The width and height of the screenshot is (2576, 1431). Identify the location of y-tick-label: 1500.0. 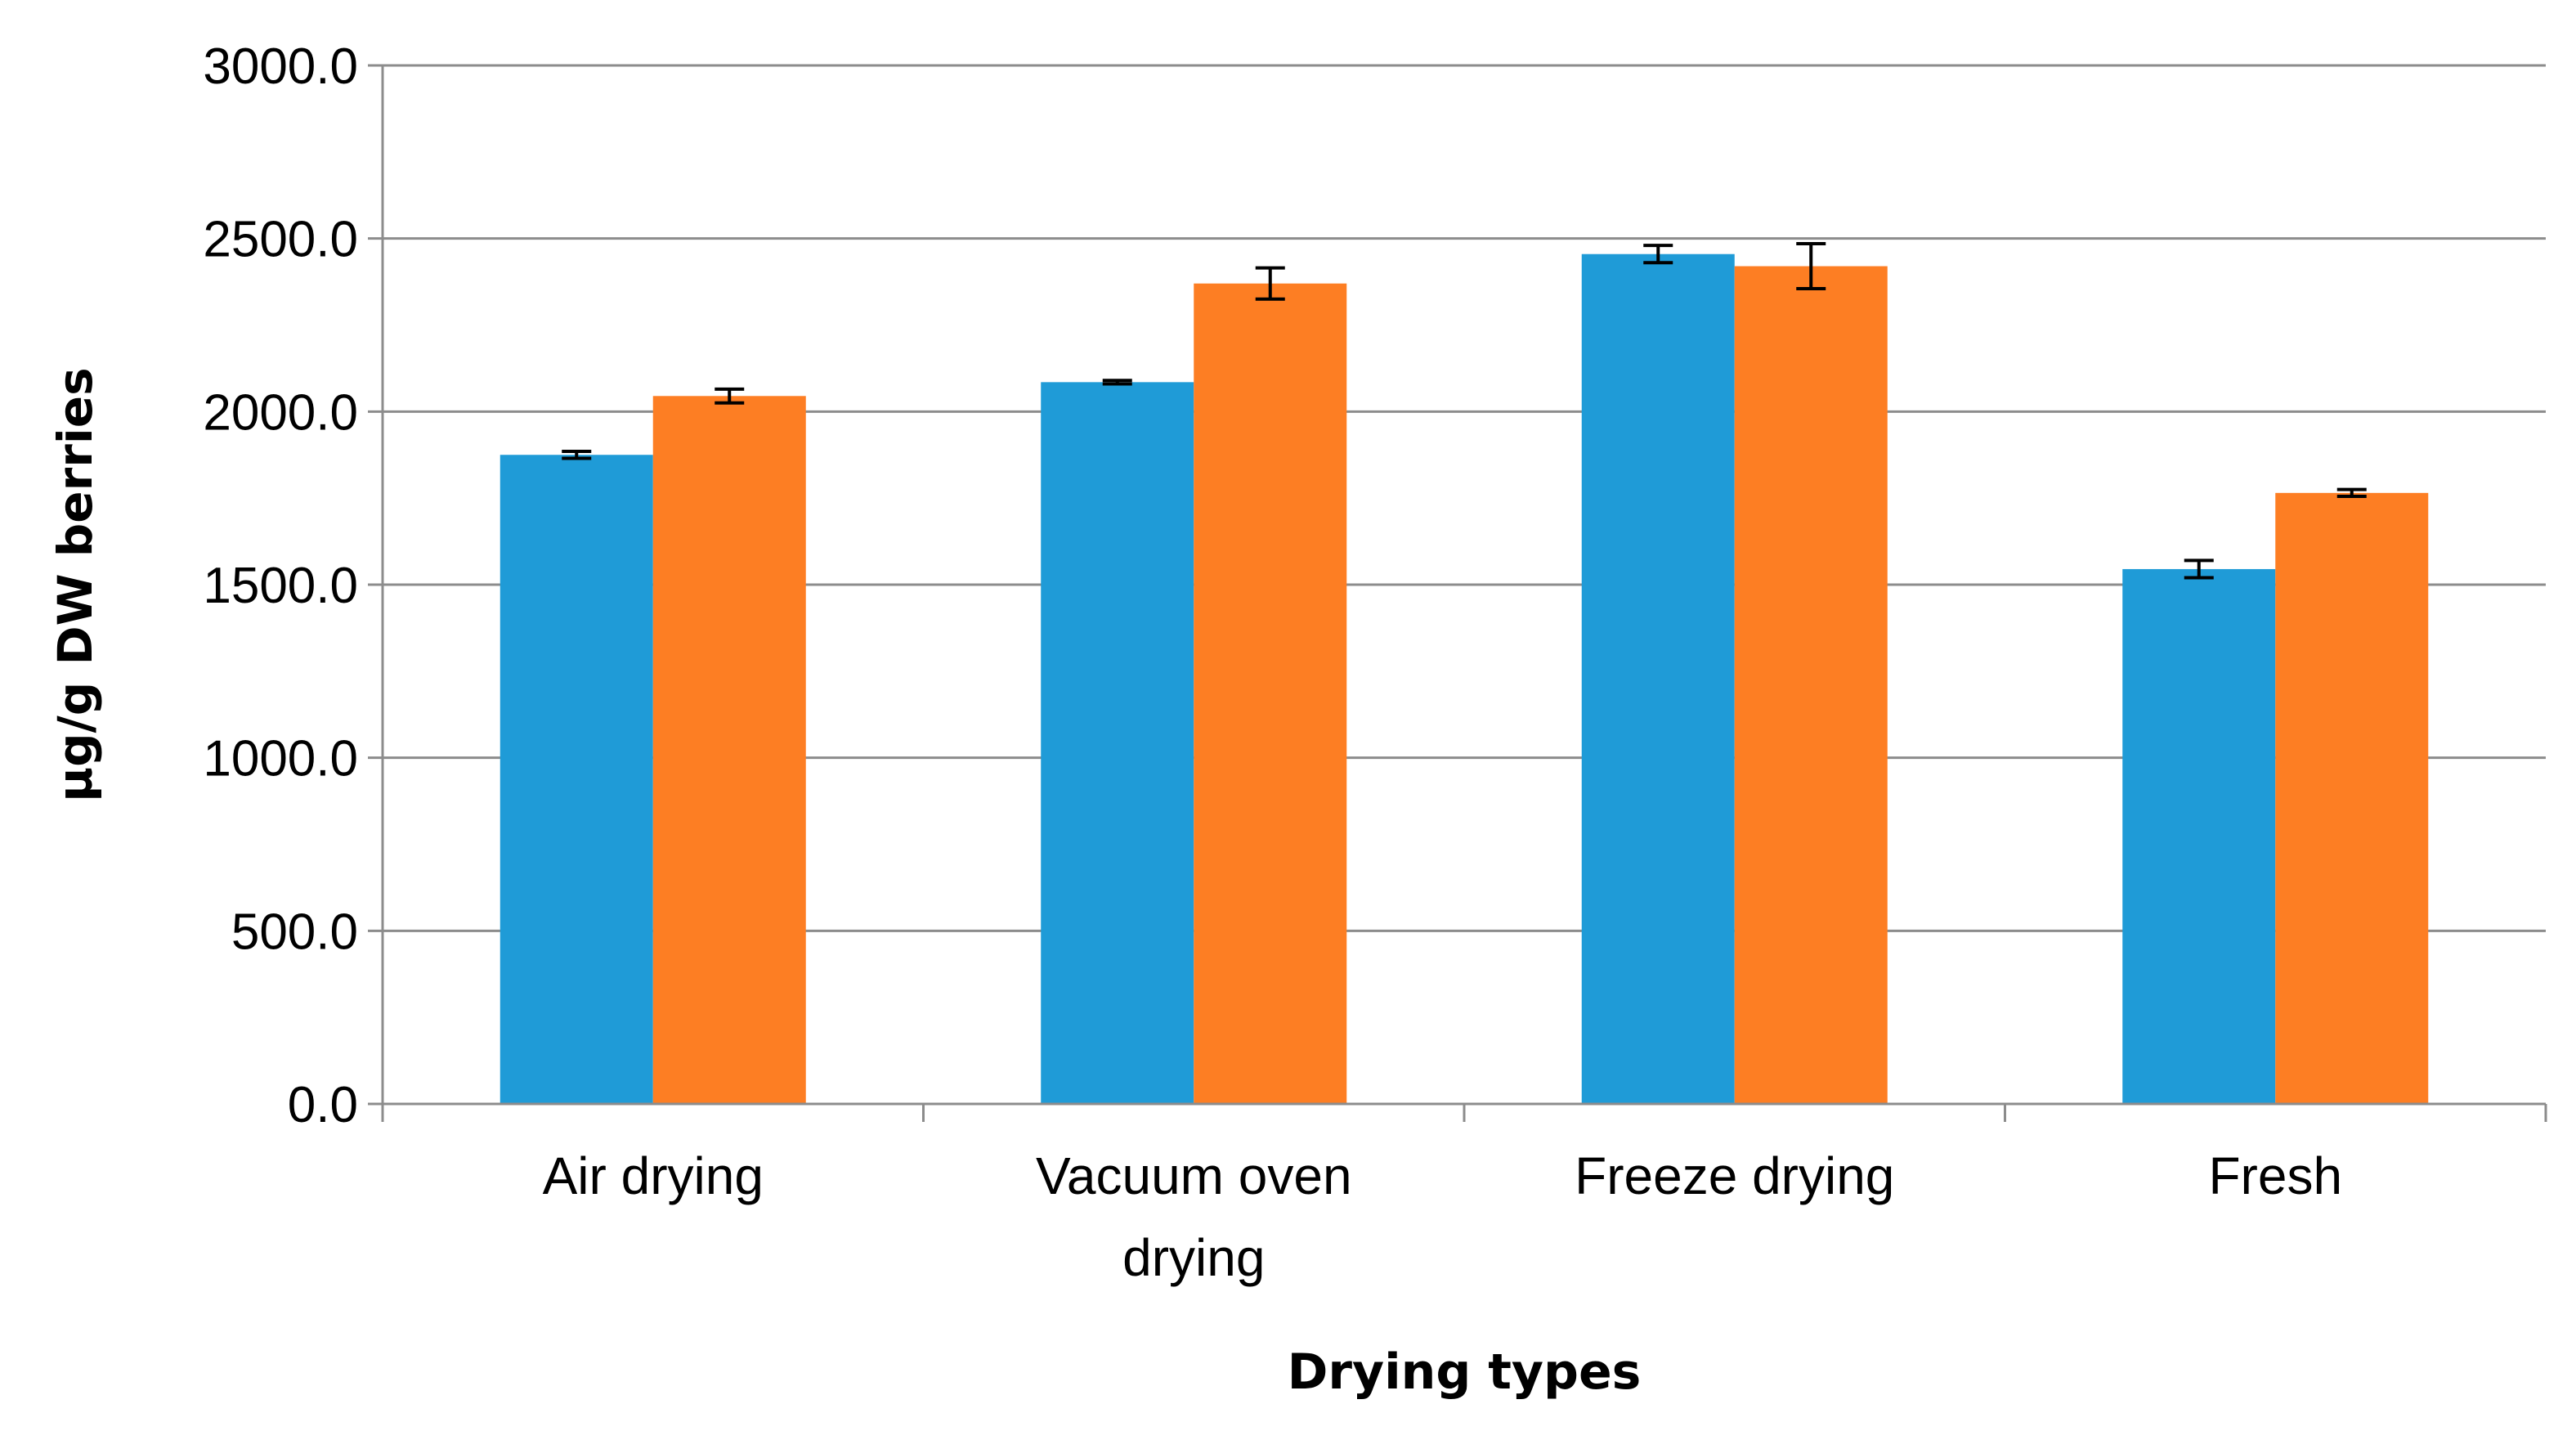
(280, 586).